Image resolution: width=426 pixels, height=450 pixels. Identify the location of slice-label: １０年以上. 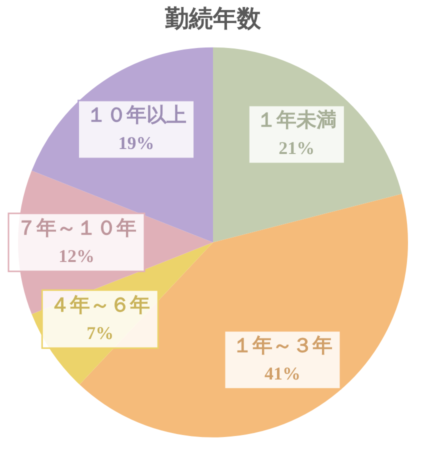
(136, 115).